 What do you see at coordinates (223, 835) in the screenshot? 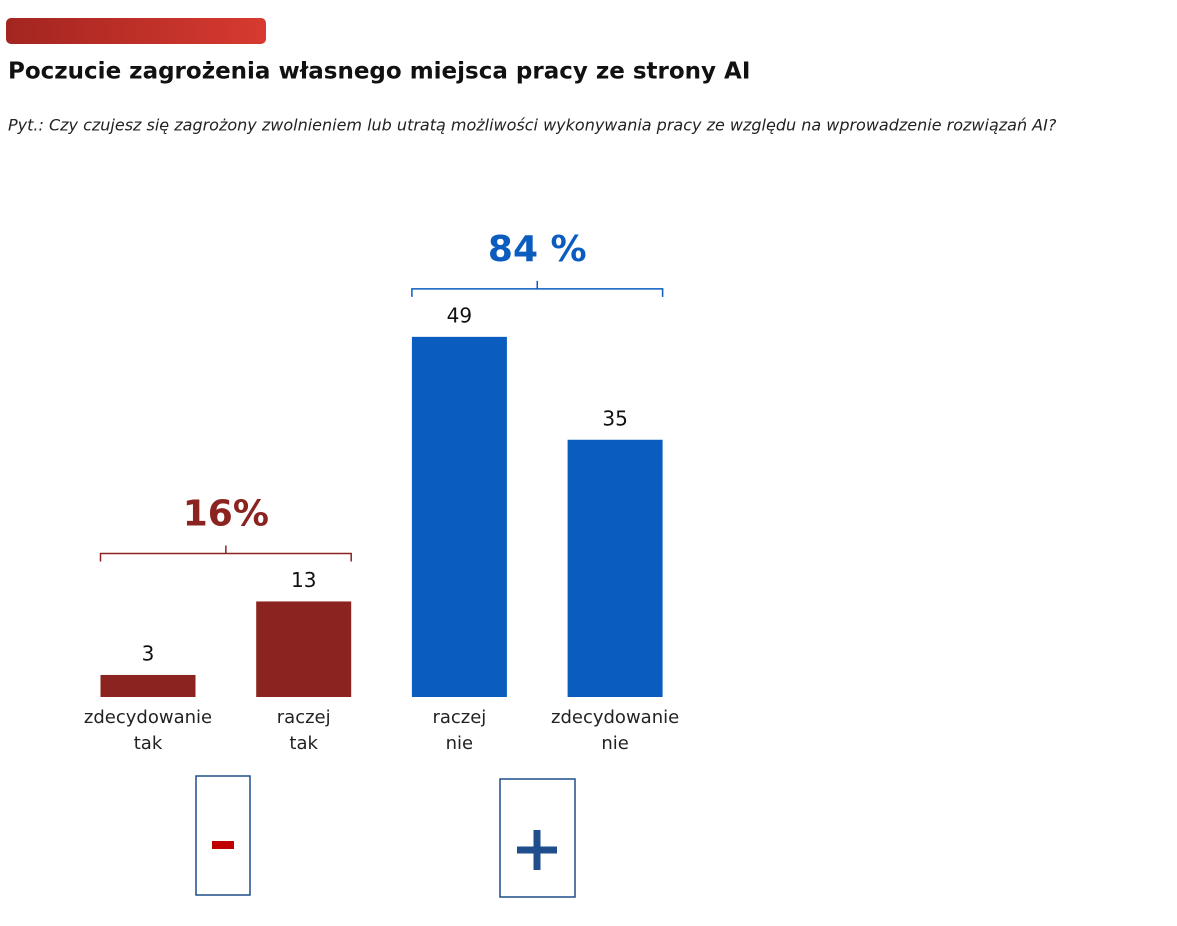
I see `minus-box` at bounding box center [223, 835].